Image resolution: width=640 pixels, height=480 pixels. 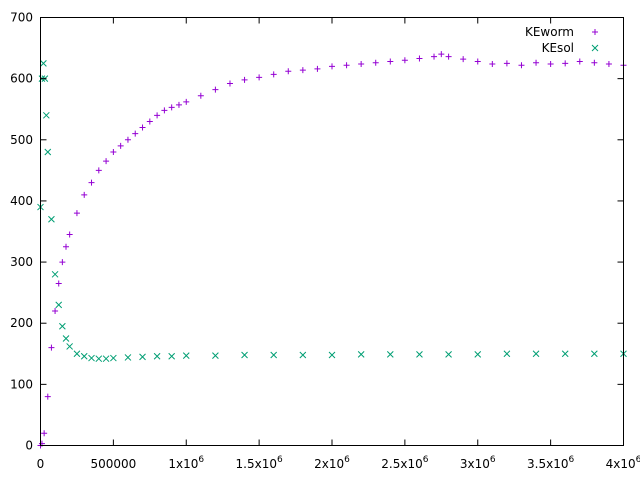 What do you see at coordinates (21, 232) in the screenshot?
I see `y-tick-labels: 0 100 200 300 400 500 600 700` at bounding box center [21, 232].